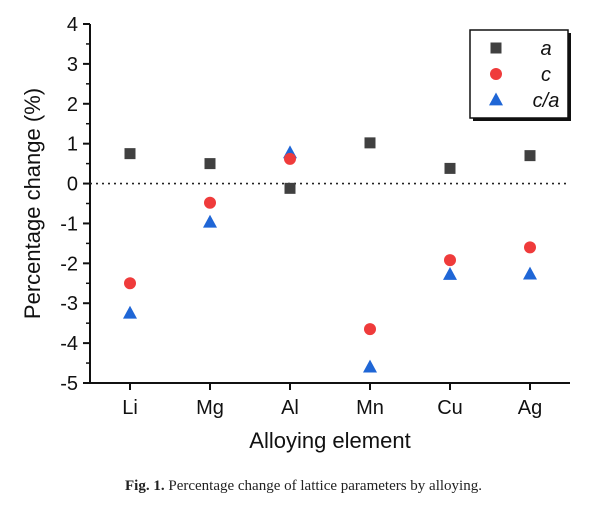 The image size is (607, 508). I want to click on point-a-cu, so click(450, 168).